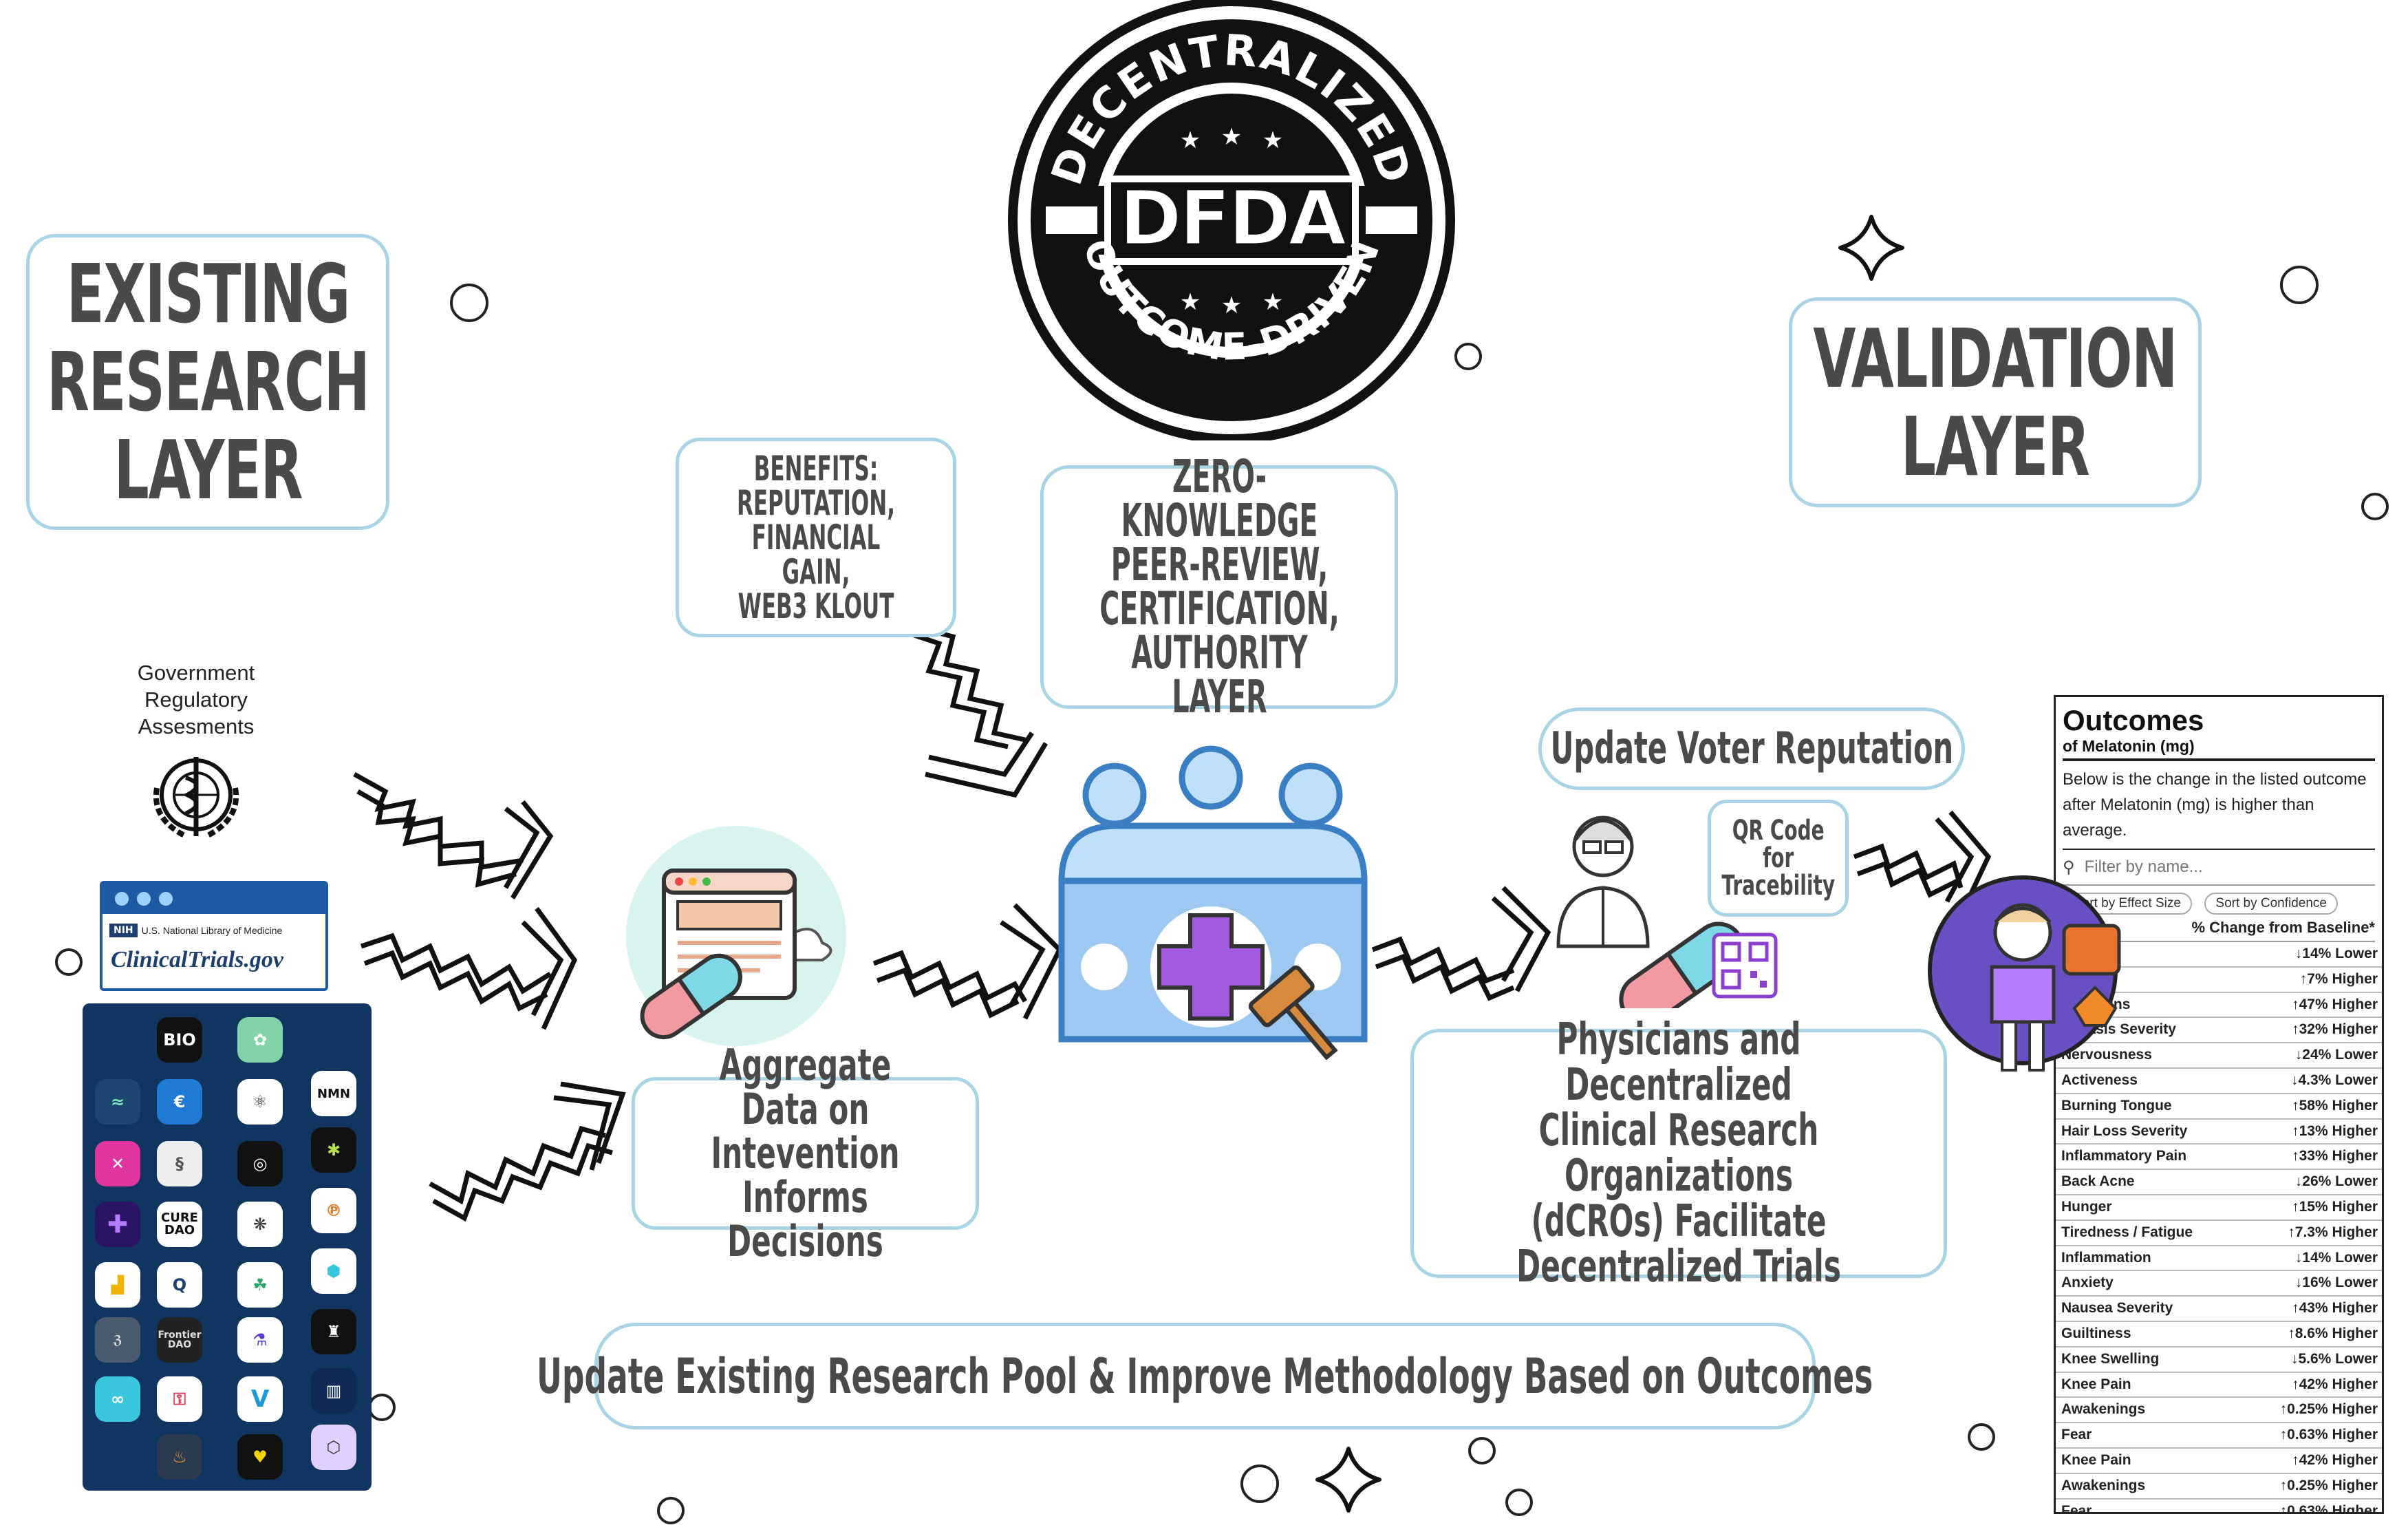 Image resolution: width=2408 pixels, height=1534 pixels. I want to click on app-v-icon: V, so click(260, 1399).